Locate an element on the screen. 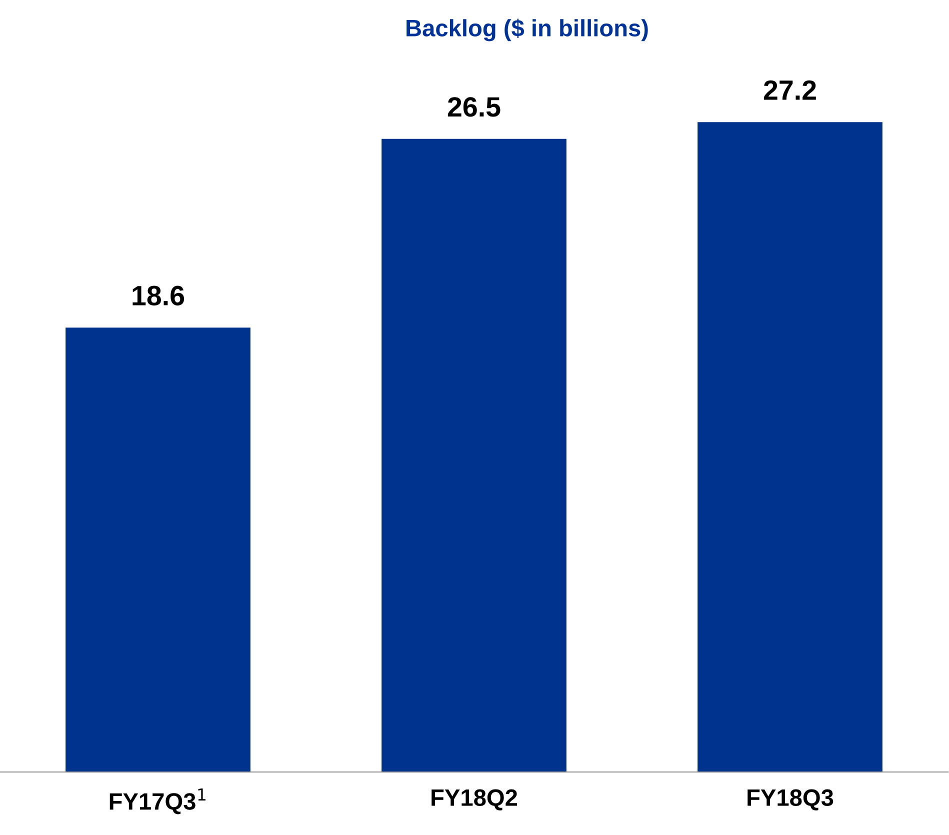  data-label: 18.6 is located at coordinates (158, 296).